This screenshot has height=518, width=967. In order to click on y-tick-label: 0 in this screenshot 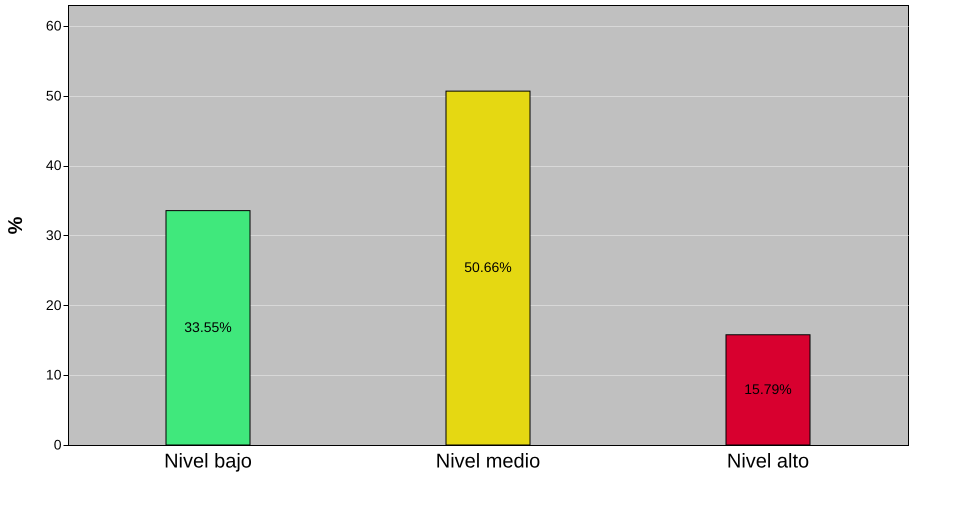, I will do `click(58, 444)`.